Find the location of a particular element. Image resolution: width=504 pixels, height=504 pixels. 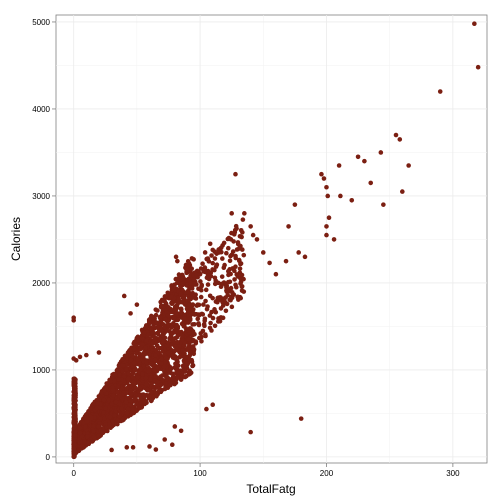

x-axis-title: TotalFatg is located at coordinates (270, 489).